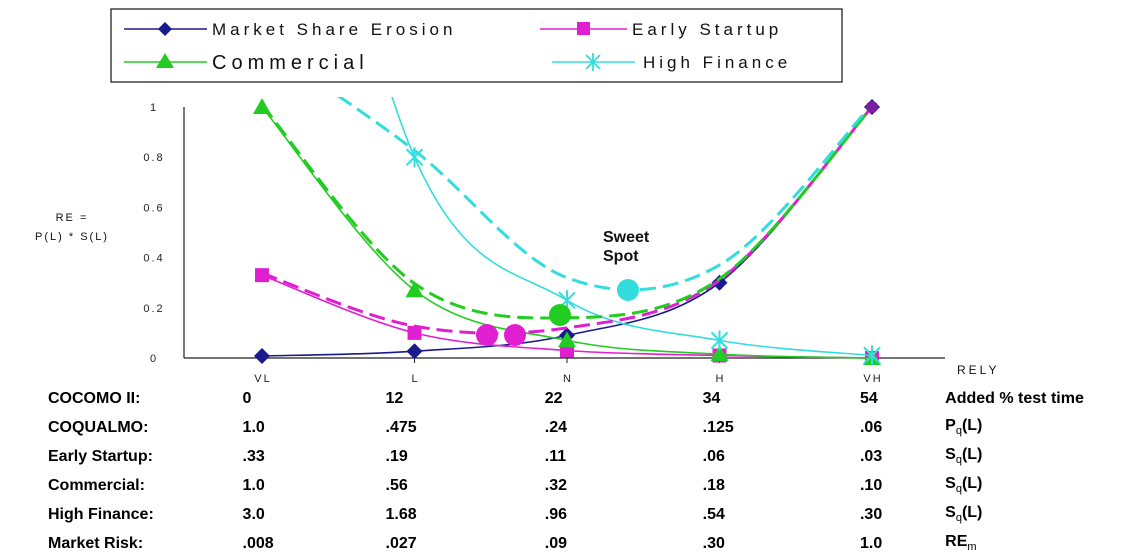  Describe the element at coordinates (72, 237) in the screenshot. I see `y-axis-label-line2: P(L) * S(L)` at that location.